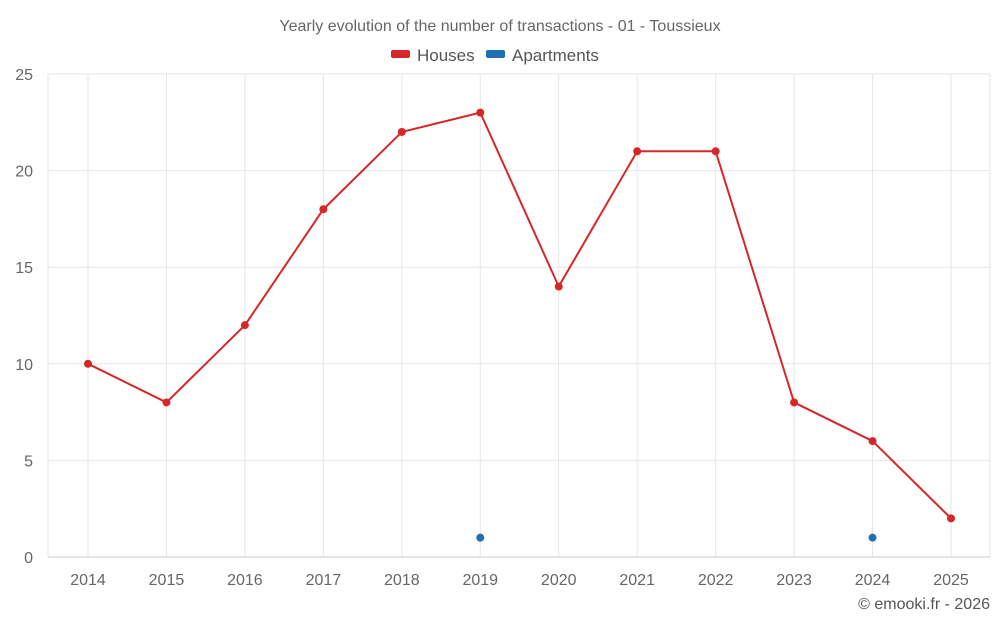 This screenshot has width=1000, height=630. What do you see at coordinates (28, 461) in the screenshot?
I see `y-tick-label: 5` at bounding box center [28, 461].